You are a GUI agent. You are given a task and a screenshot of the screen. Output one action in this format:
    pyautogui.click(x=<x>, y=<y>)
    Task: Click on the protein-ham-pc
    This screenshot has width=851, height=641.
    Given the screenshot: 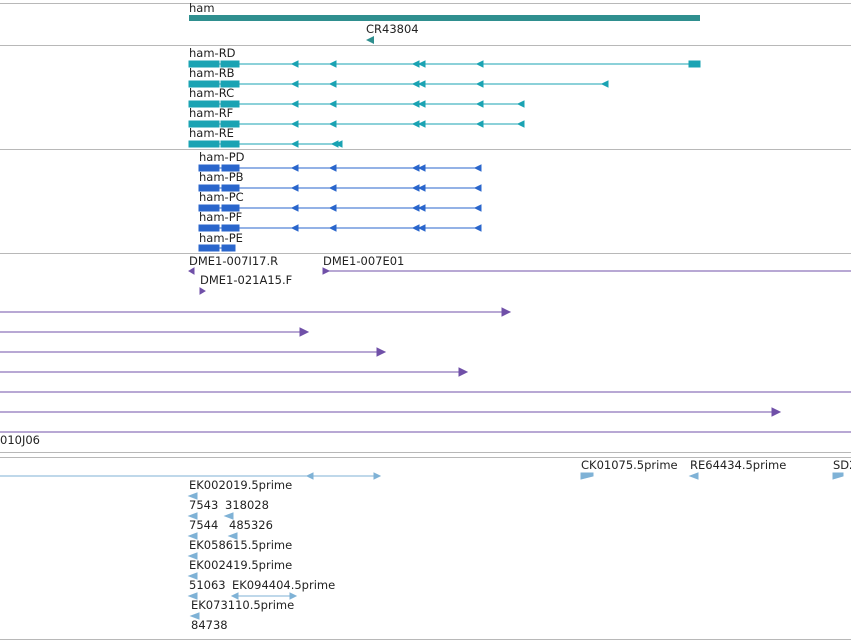 What is the action you would take?
    pyautogui.click(x=340, y=208)
    